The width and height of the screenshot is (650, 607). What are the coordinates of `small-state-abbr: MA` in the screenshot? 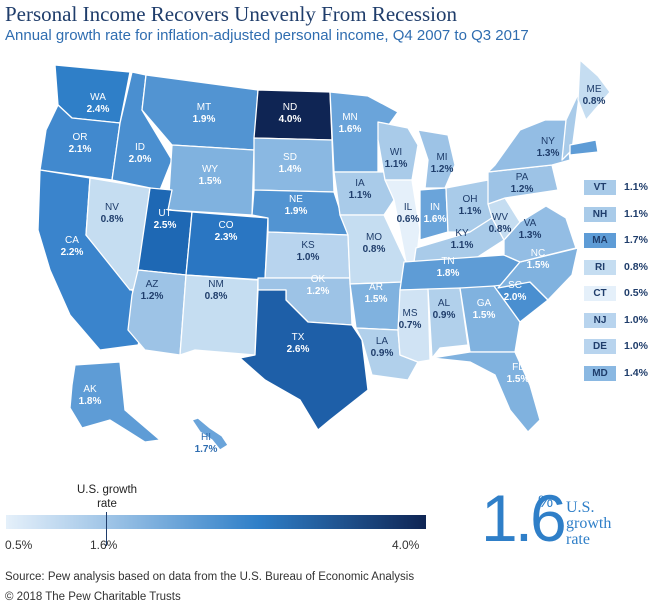 It's located at (600, 240).